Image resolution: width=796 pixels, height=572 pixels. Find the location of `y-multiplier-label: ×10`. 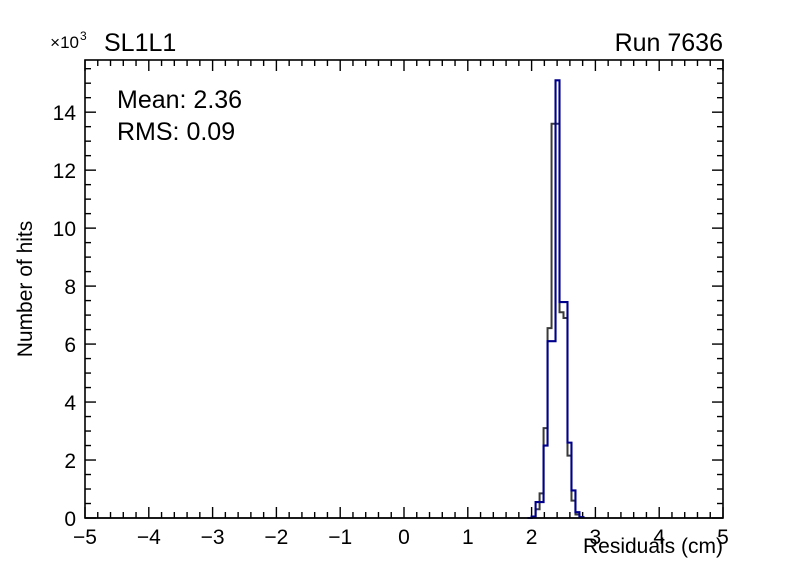

y-multiplier-label: ×10 is located at coordinates (64, 42).